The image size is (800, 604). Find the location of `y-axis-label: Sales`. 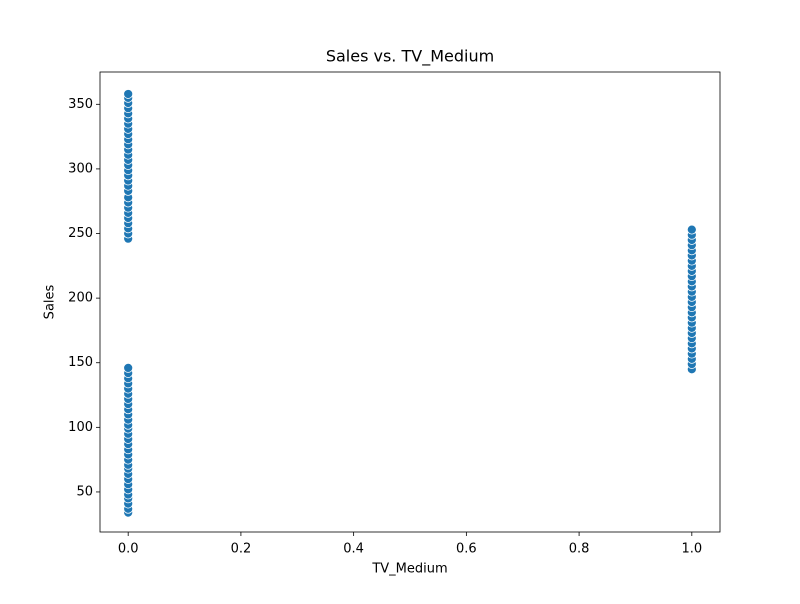

y-axis-label: Sales is located at coordinates (50, 301).